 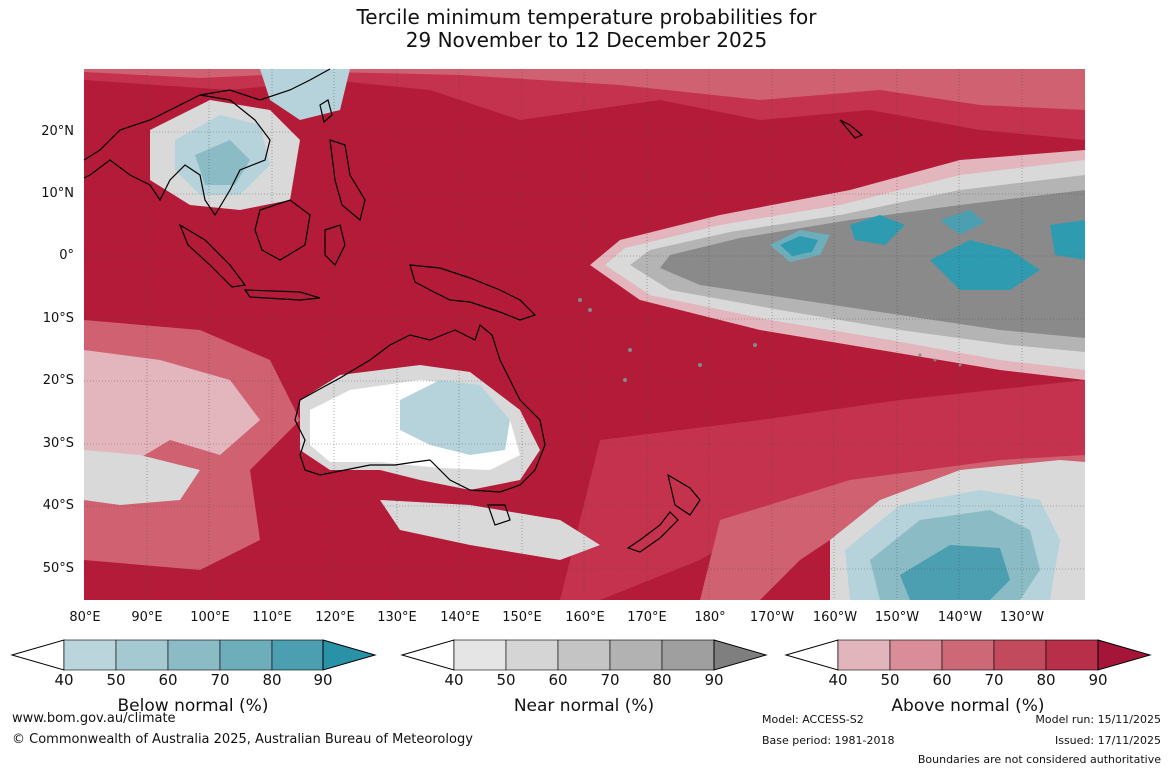 What do you see at coordinates (220, 680) in the screenshot?
I see `colorbar-below-tick-70: 70` at bounding box center [220, 680].